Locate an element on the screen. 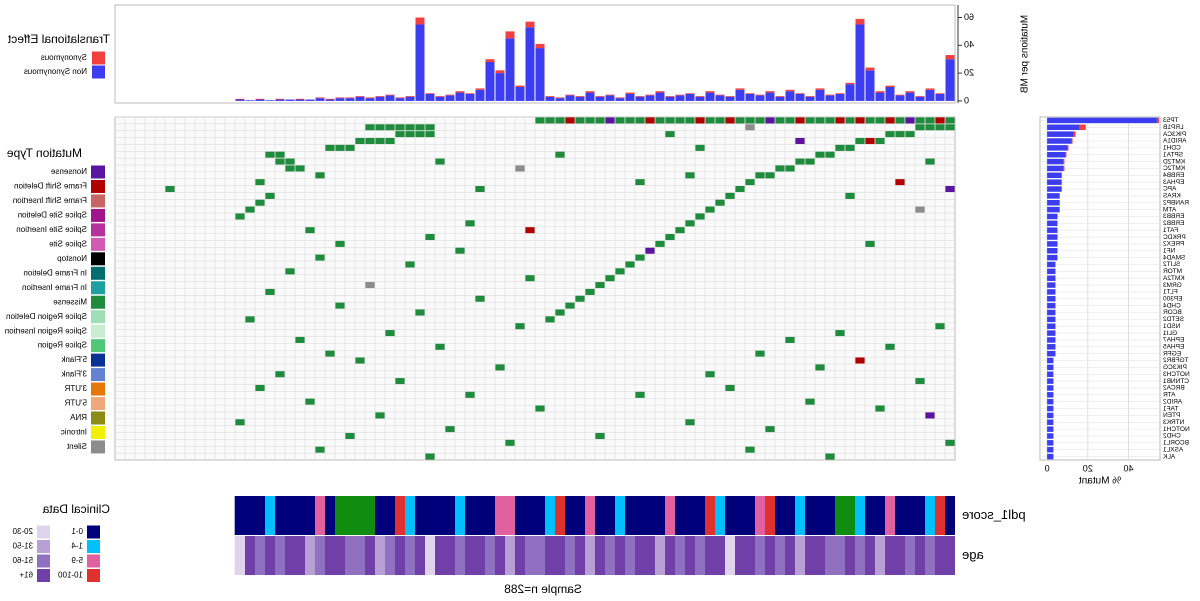 This screenshot has height=601, width=1200. legend-label: 61+ is located at coordinates (26, 575).